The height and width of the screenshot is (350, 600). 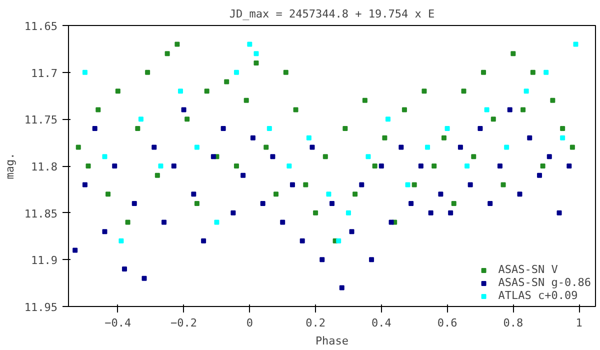 I want to click on y-tick-label: 11.65, so click(x=41, y=26).